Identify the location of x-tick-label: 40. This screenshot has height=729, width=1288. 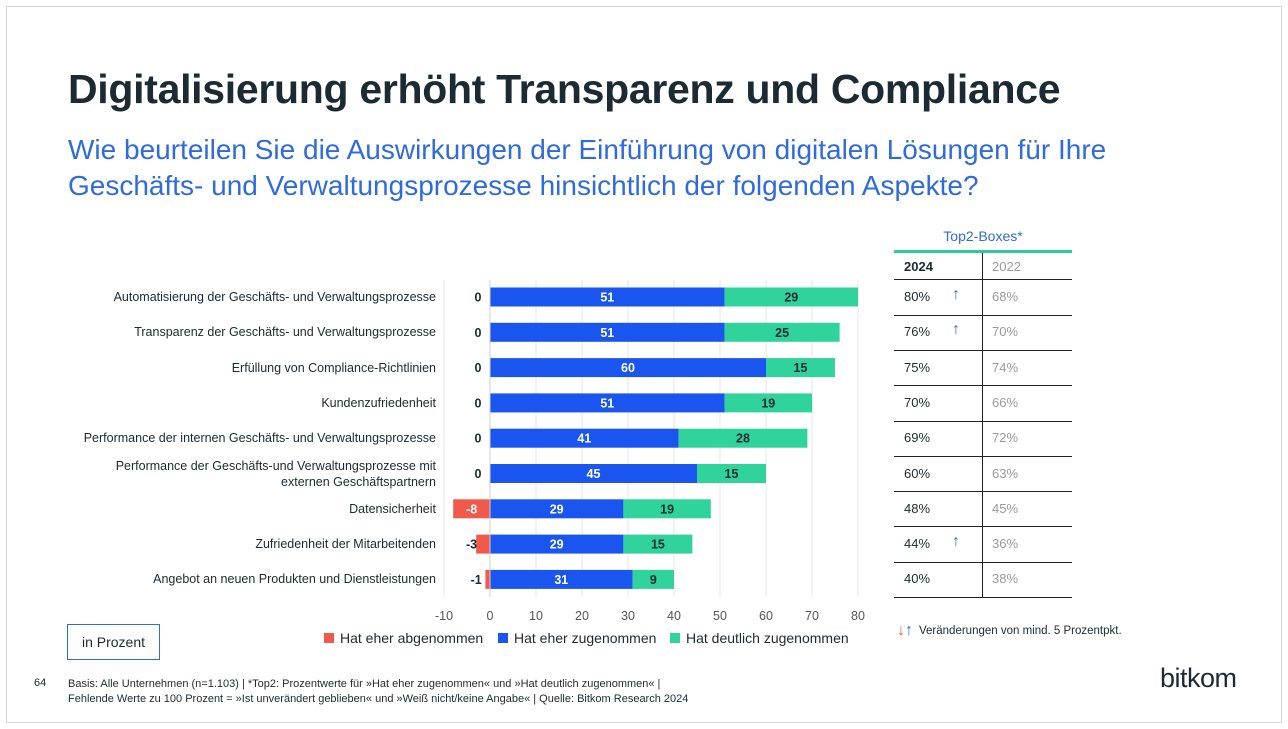
(674, 616).